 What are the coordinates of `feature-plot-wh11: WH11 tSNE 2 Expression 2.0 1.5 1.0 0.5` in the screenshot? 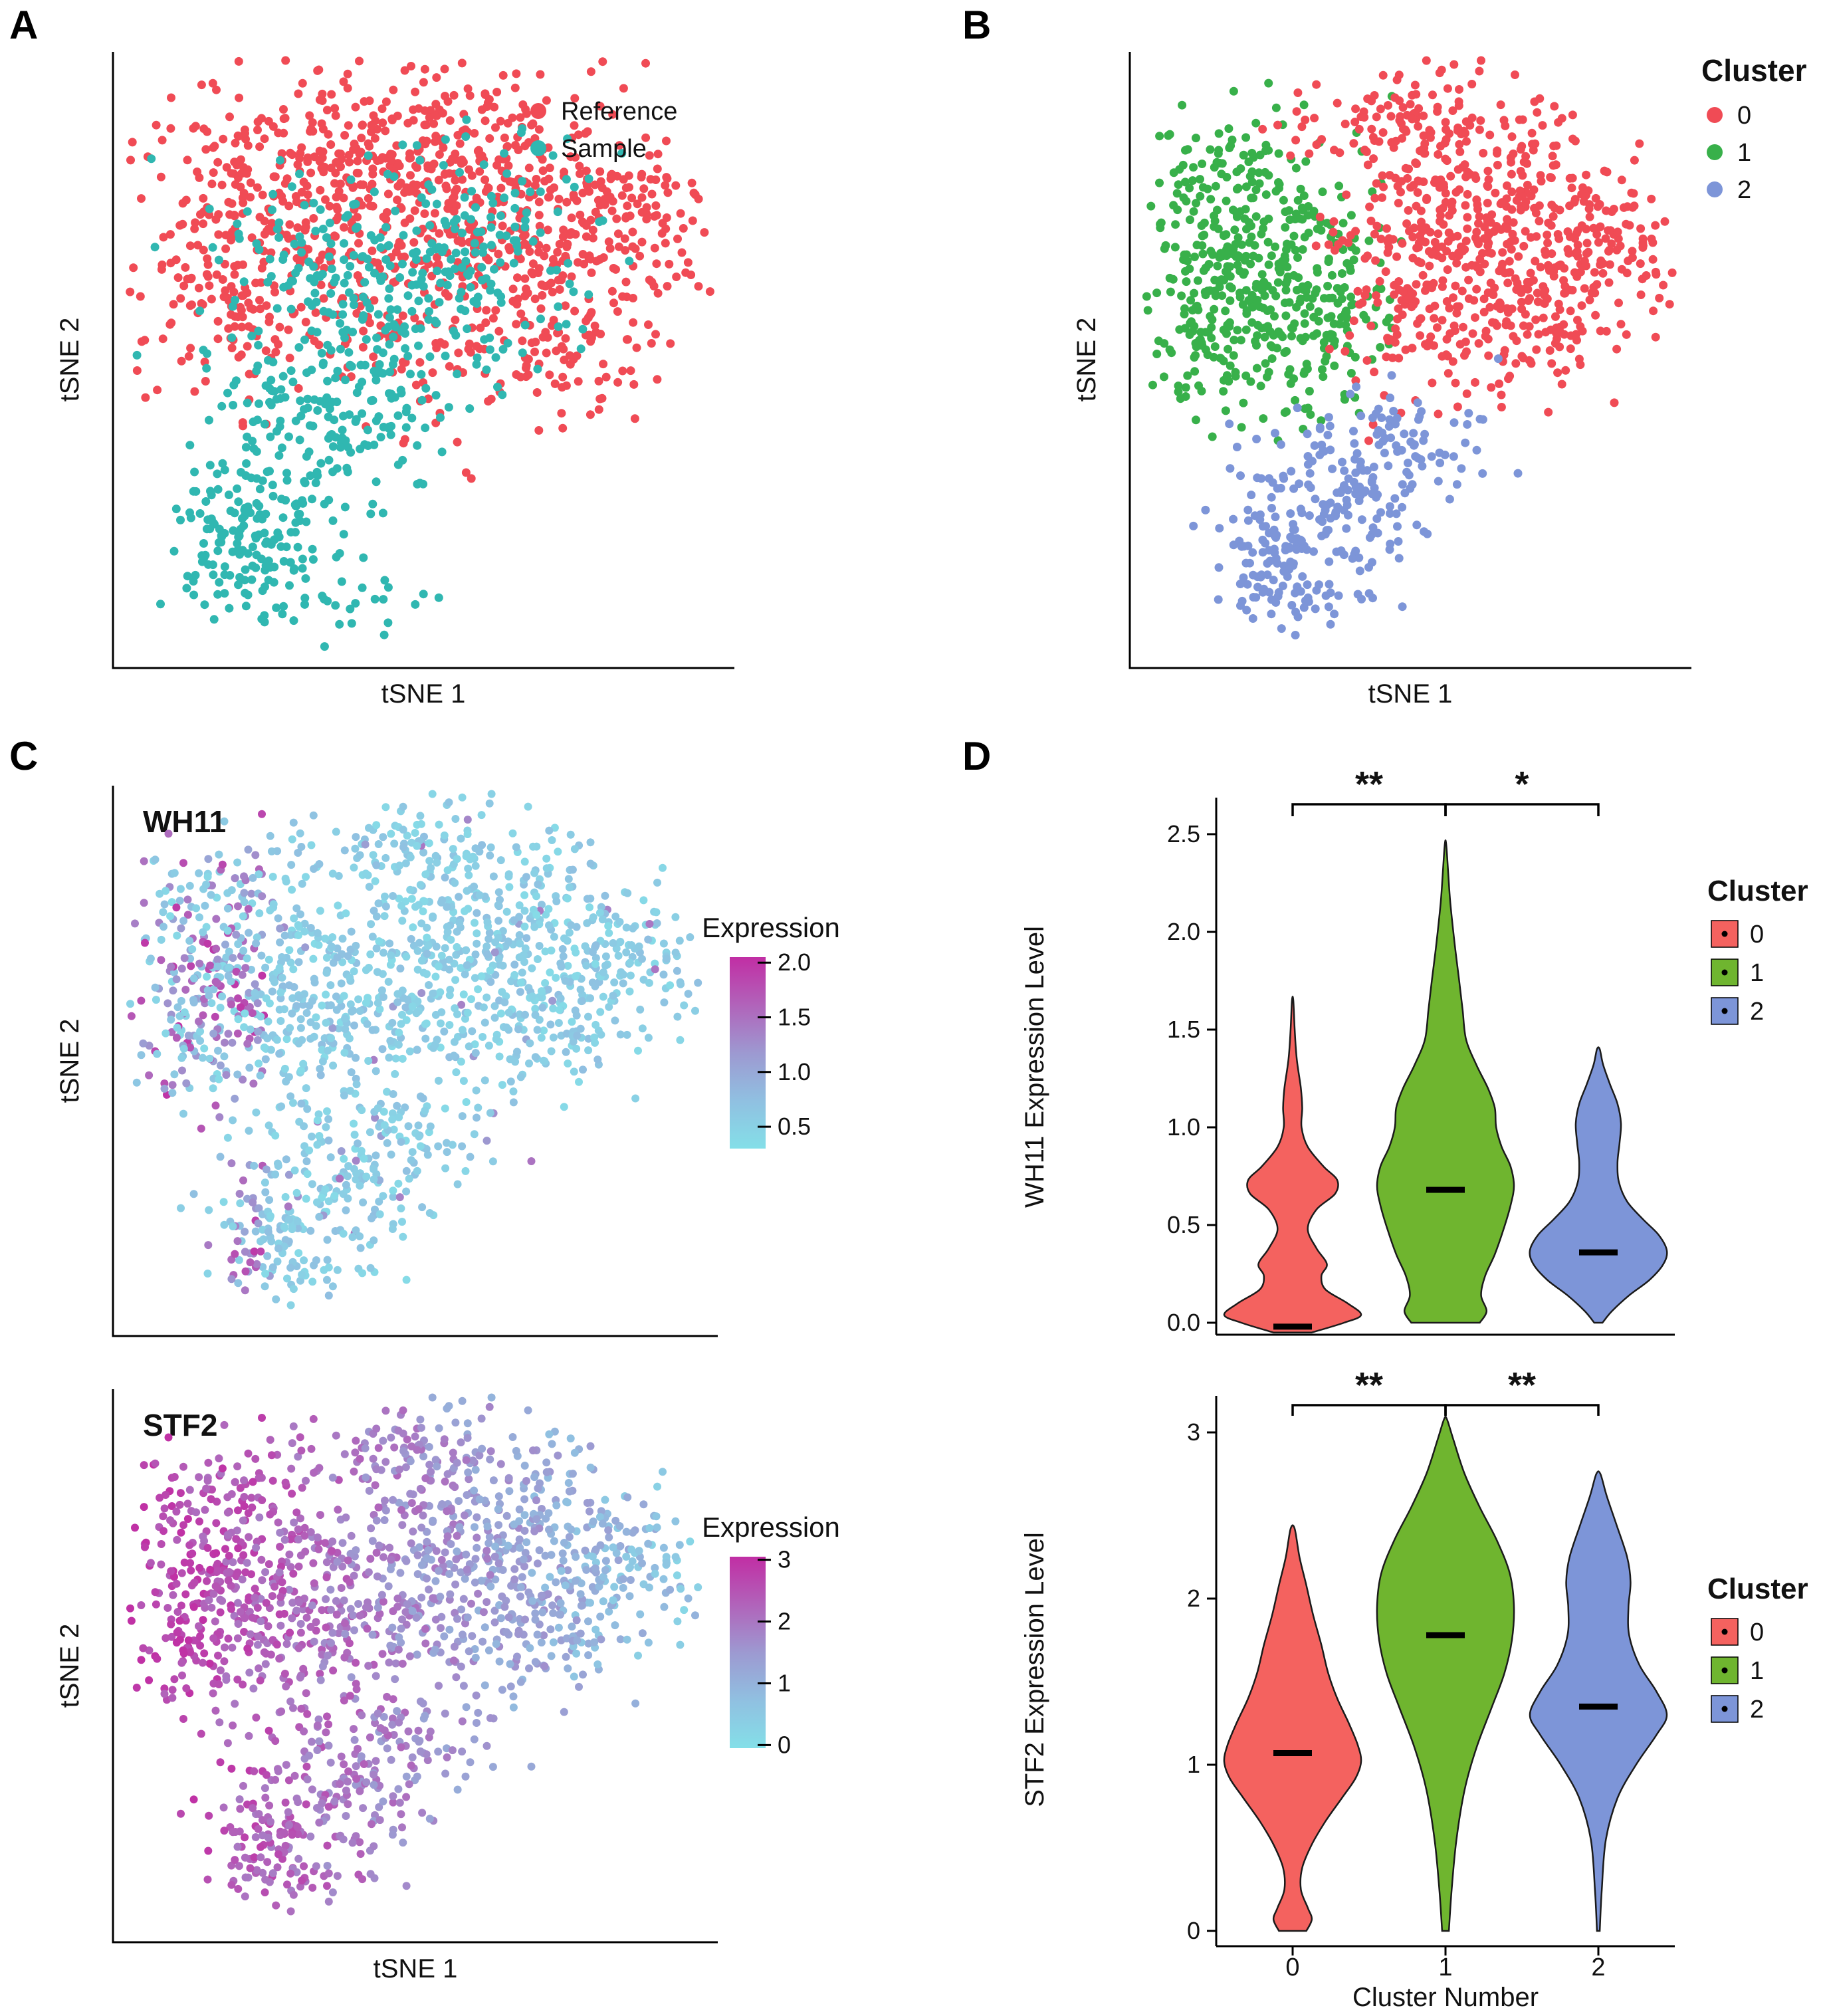 It's located at (448, 1061).